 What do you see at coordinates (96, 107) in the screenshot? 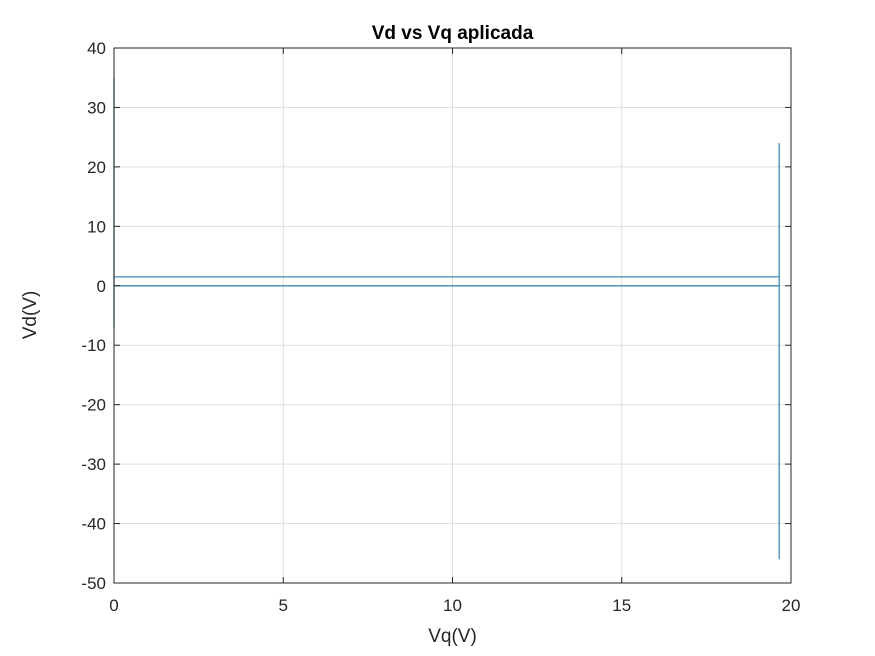
I see `y-tick-label: 30` at bounding box center [96, 107].